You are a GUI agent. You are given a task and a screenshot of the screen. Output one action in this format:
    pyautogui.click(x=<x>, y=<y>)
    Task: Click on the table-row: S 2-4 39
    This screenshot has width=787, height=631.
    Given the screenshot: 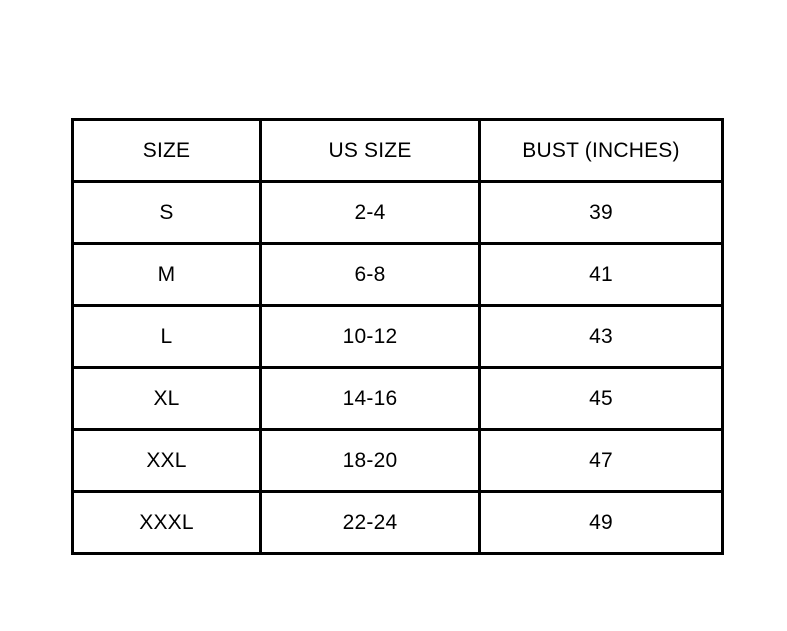 What is the action you would take?
    pyautogui.click(x=397, y=212)
    